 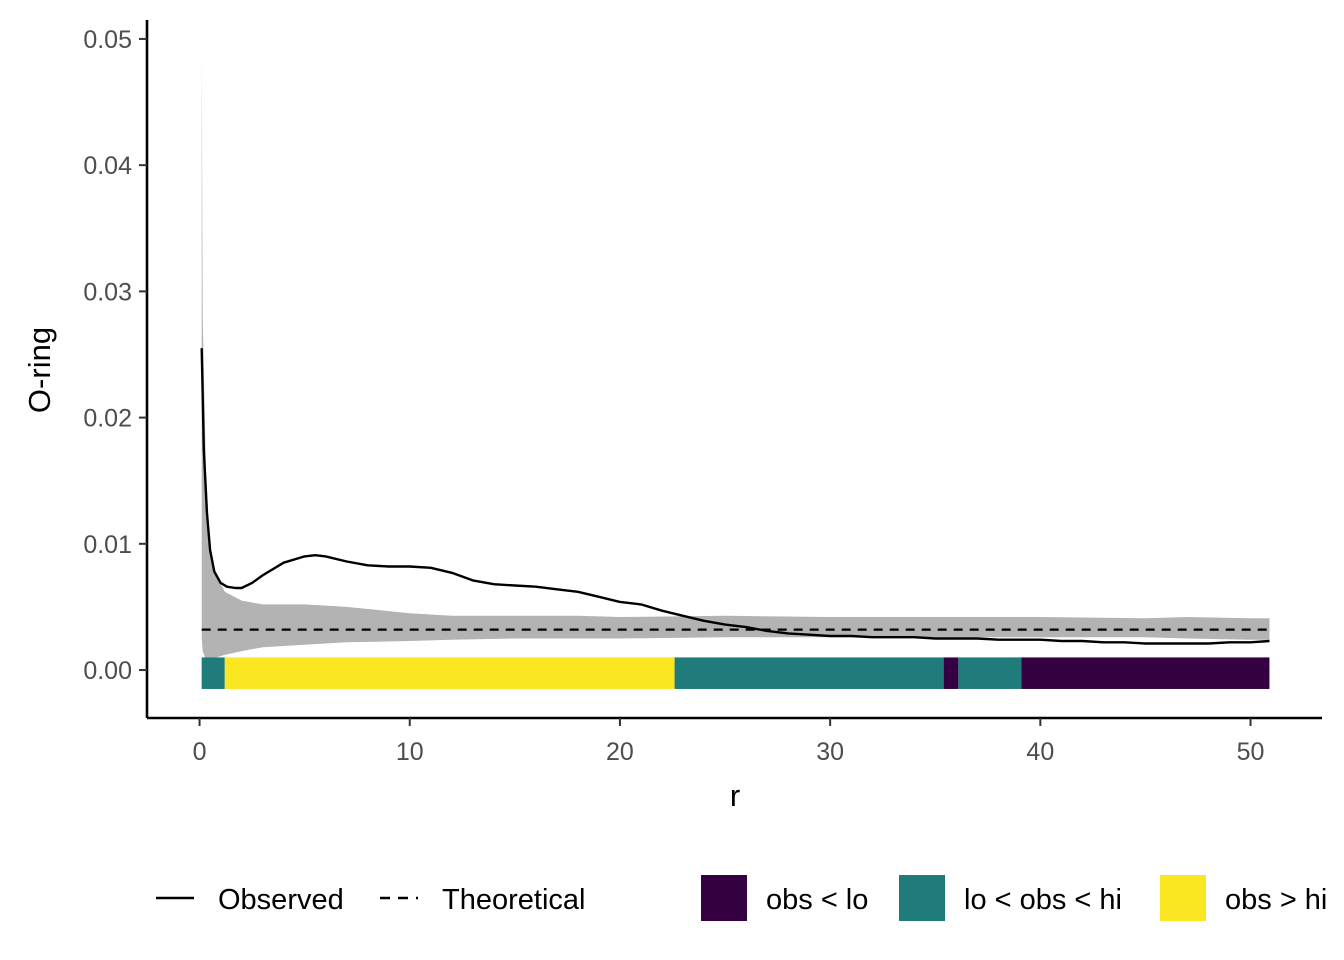 I want to click on status-bar, so click(x=735, y=673).